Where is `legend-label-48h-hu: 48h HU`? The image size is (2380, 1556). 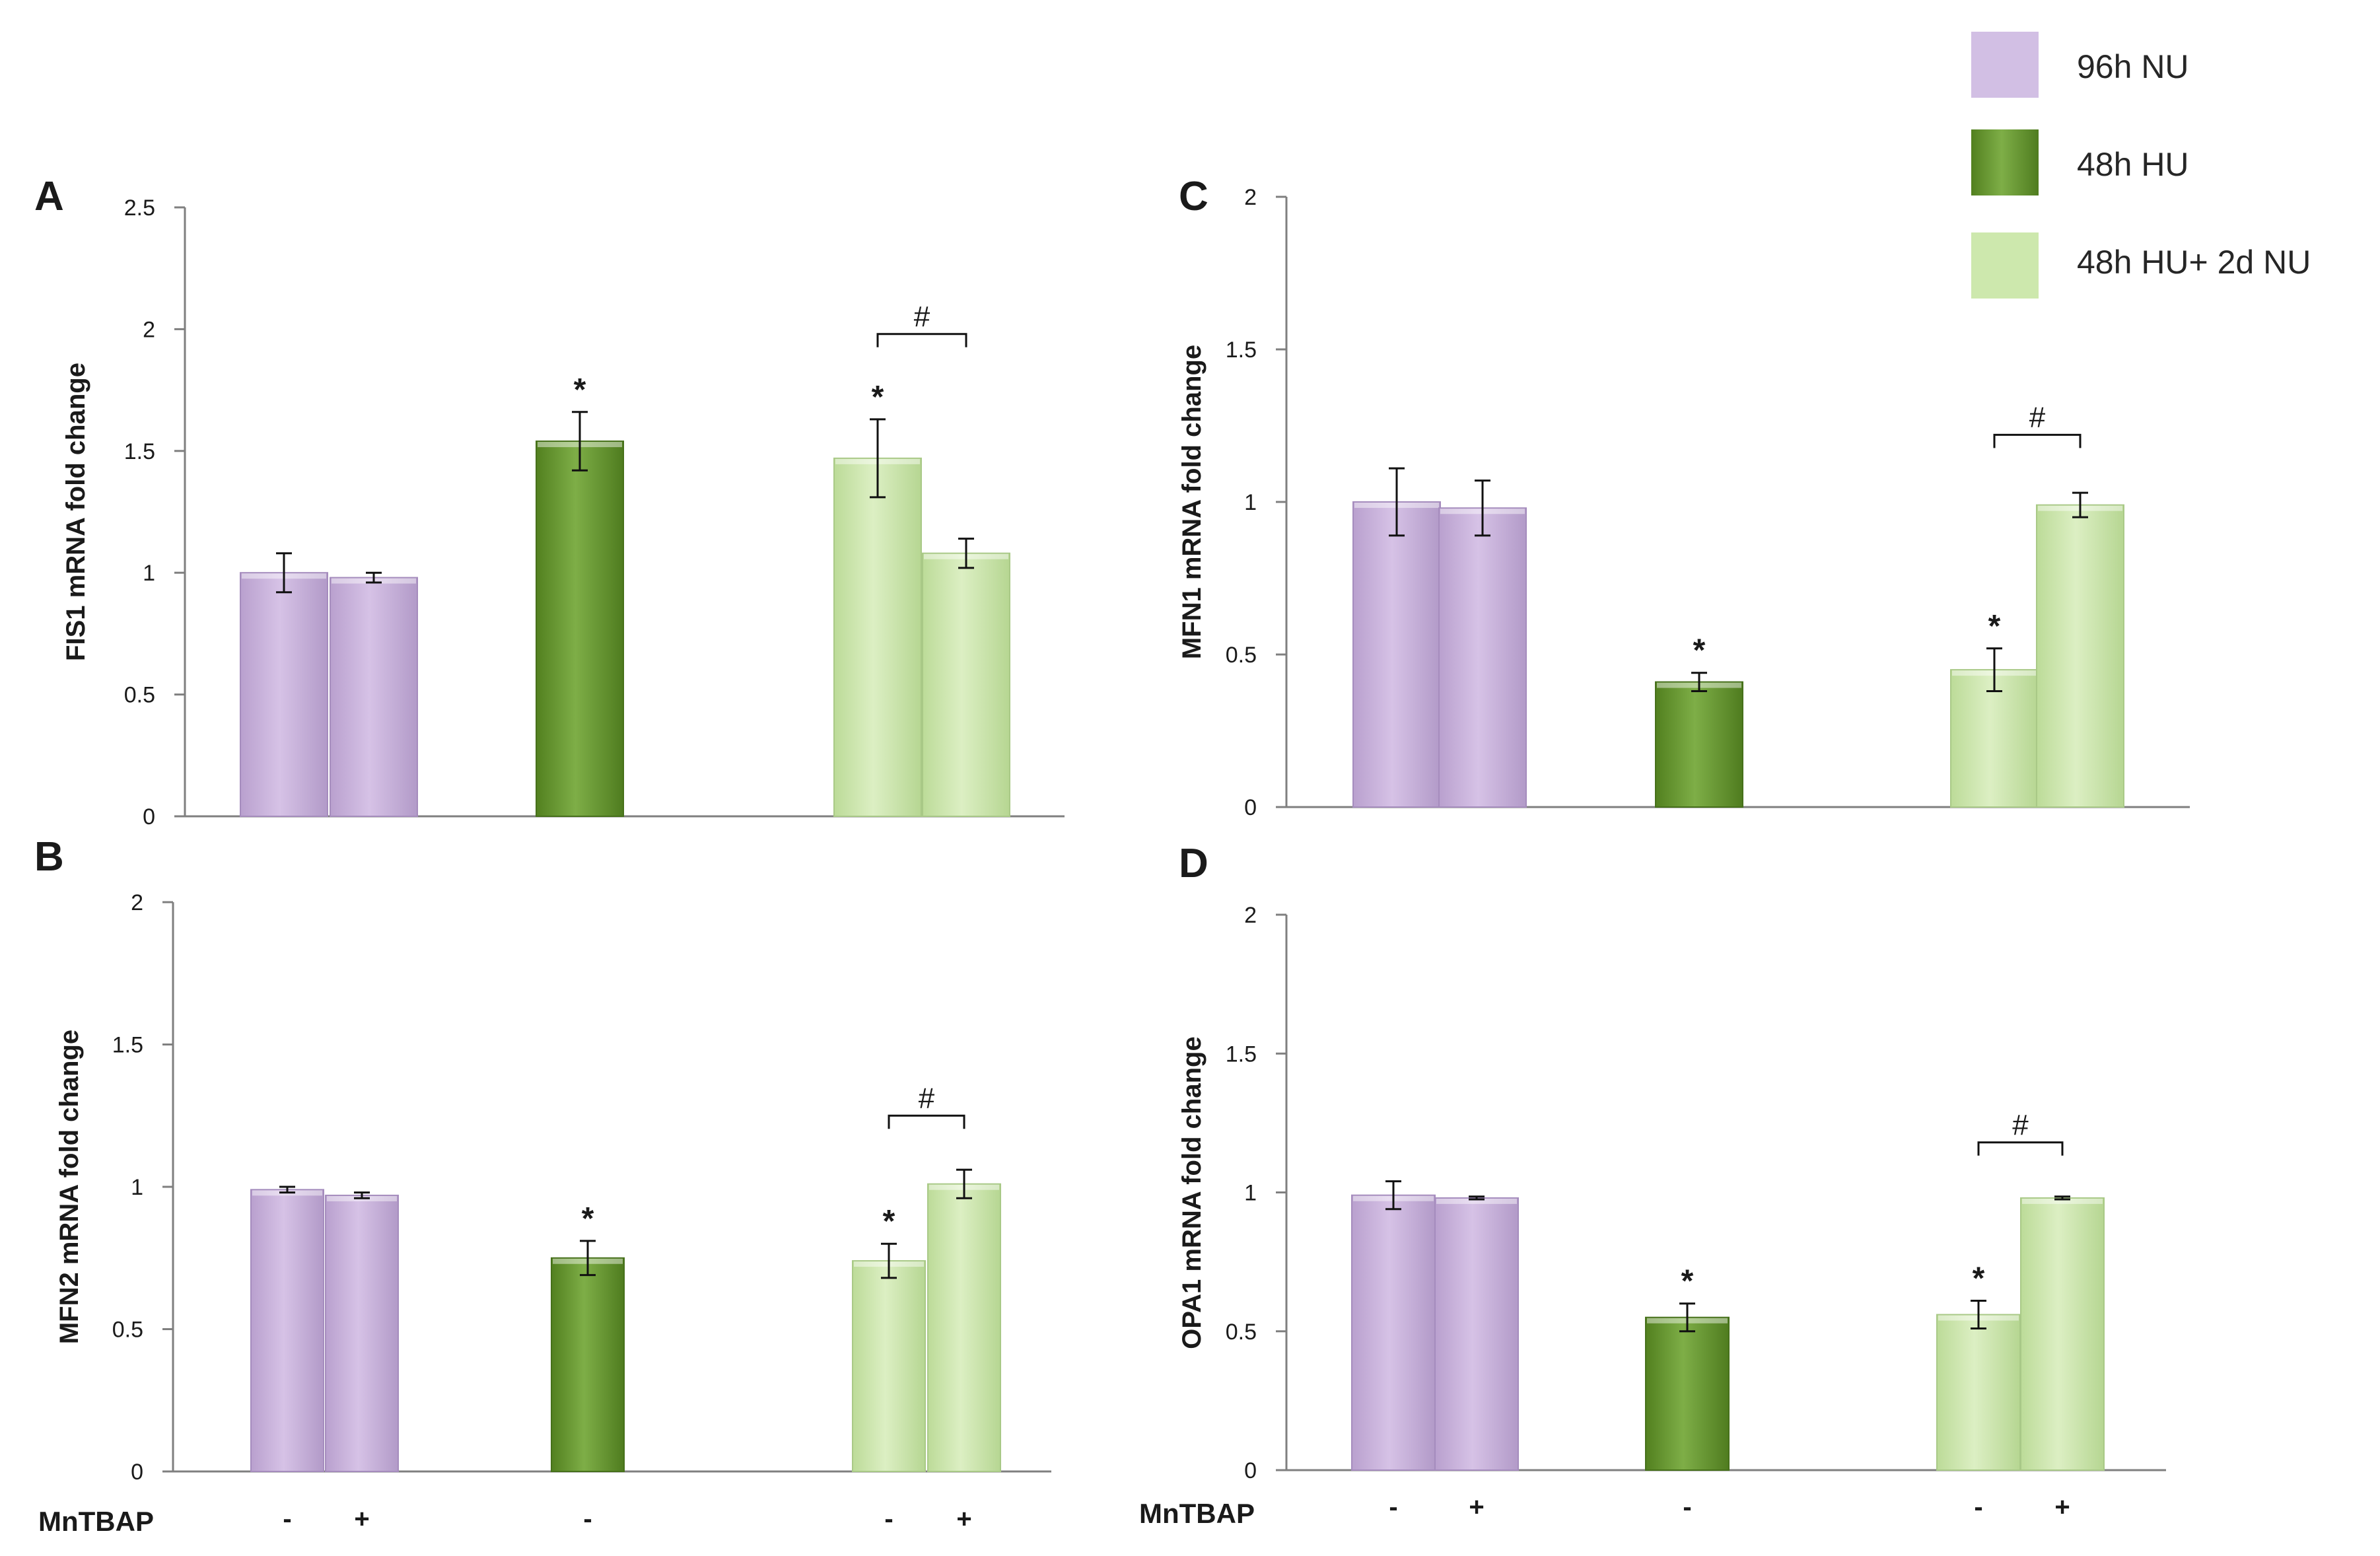
legend-label-48h-hu: 48h HU is located at coordinates (2133, 164).